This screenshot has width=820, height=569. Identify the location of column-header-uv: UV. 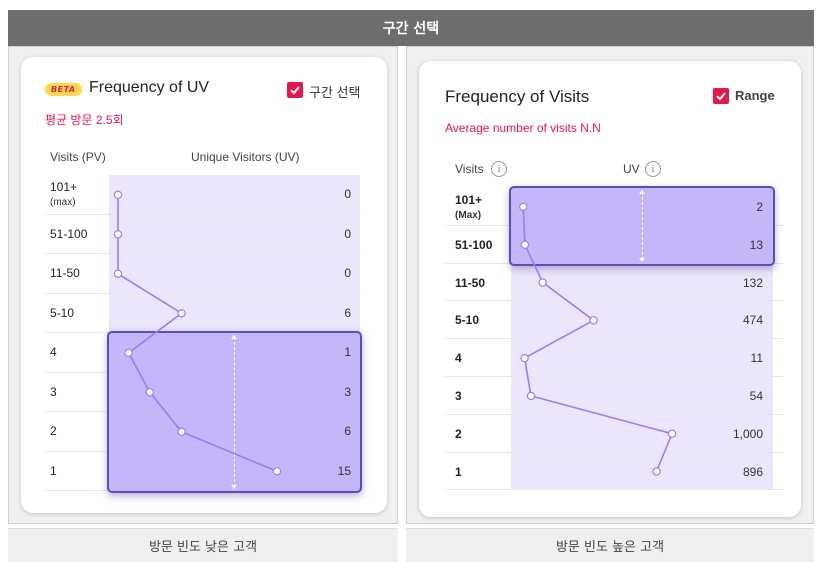
(631, 169).